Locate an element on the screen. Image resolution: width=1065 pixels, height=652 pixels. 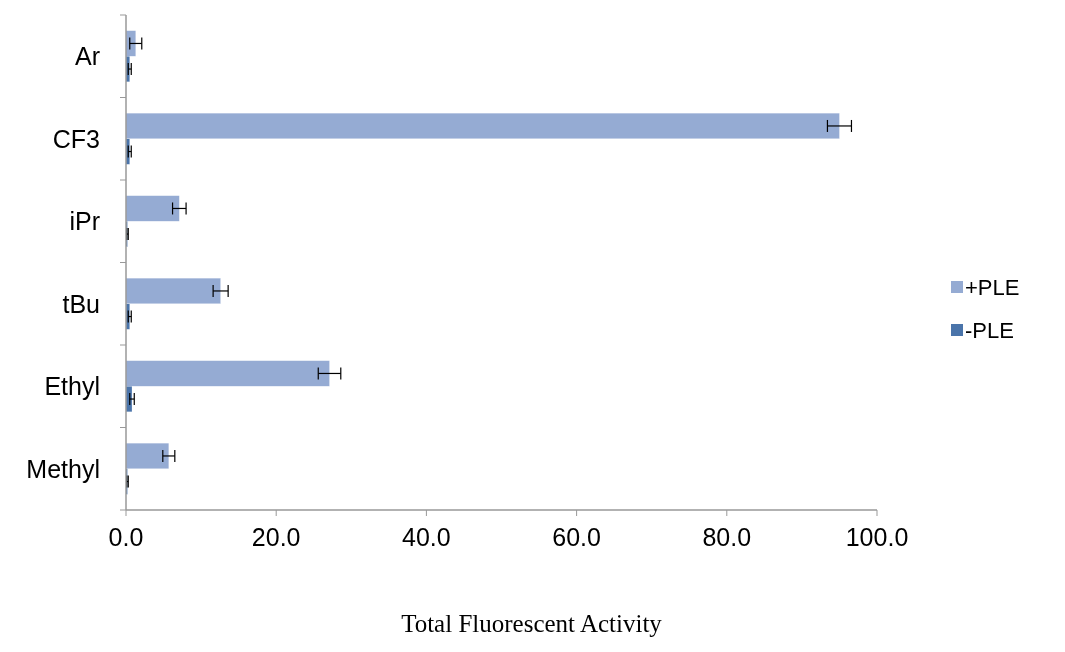
legend-label: -PLE is located at coordinates (989, 330).